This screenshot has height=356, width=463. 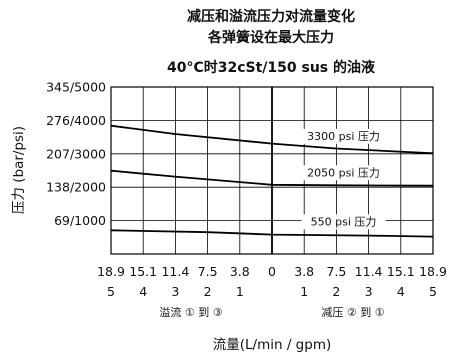 What do you see at coordinates (76, 87) in the screenshot?
I see `y-tick-label: 345/5000` at bounding box center [76, 87].